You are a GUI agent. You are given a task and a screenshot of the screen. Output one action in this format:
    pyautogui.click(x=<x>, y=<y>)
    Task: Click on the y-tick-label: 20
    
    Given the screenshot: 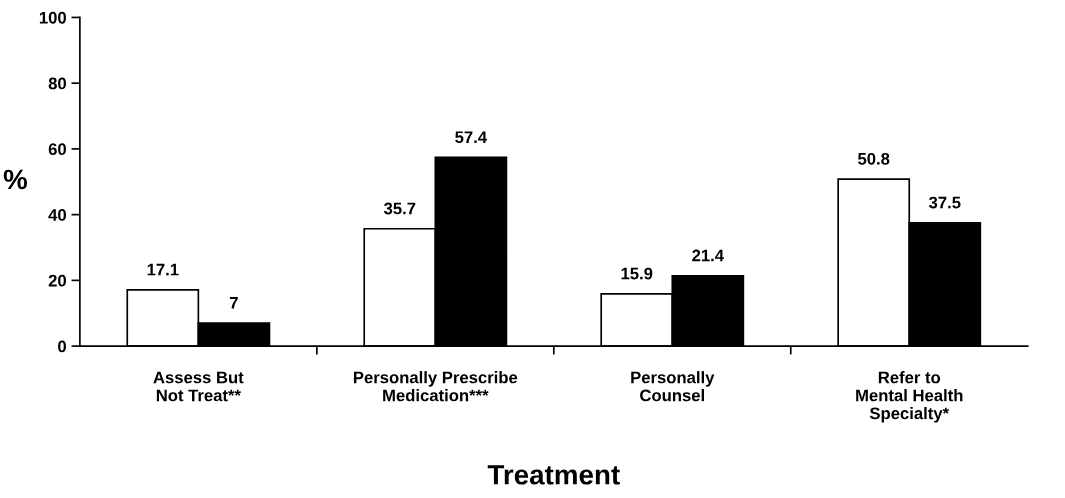 What is the action you would take?
    pyautogui.click(x=57, y=280)
    